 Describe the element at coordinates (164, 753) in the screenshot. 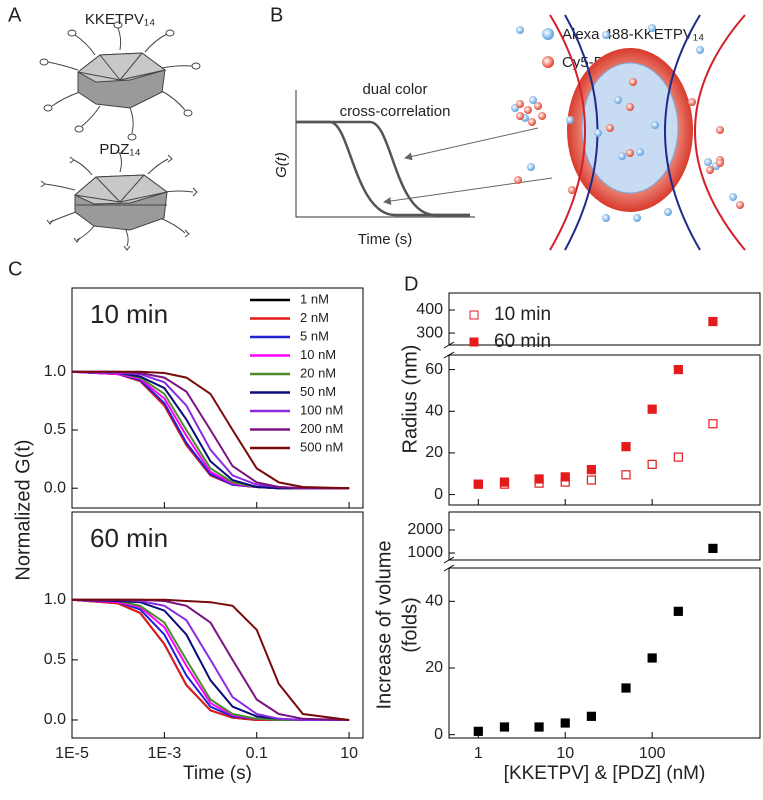

I see `x-tick-label: 1E-3` at that location.